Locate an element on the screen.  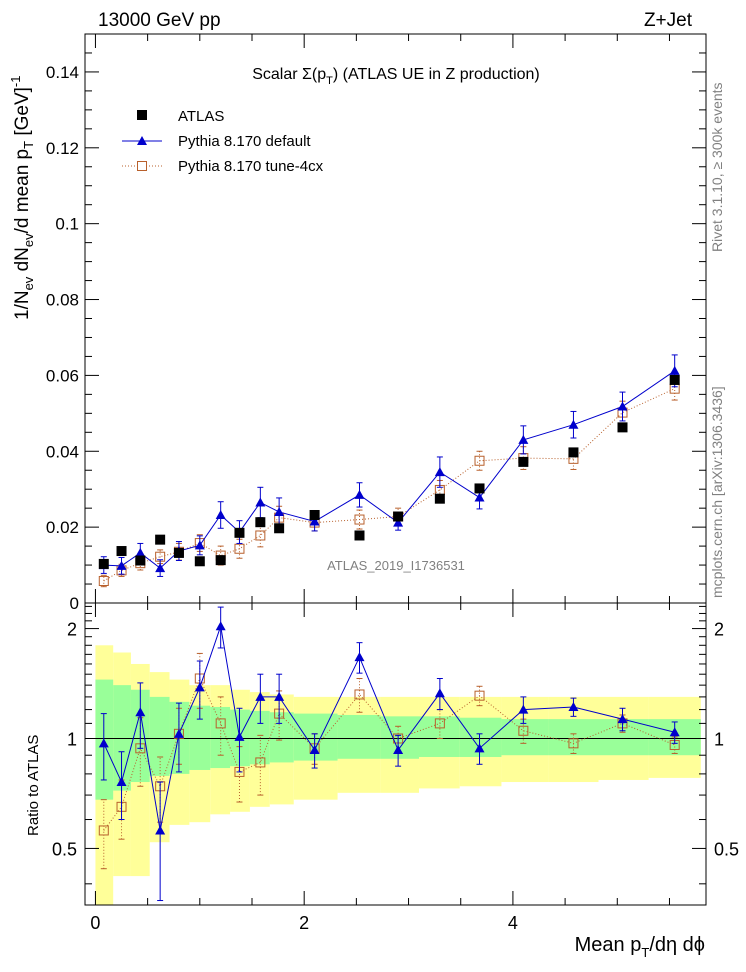
header-right: Z+Jet is located at coordinates (668, 20).